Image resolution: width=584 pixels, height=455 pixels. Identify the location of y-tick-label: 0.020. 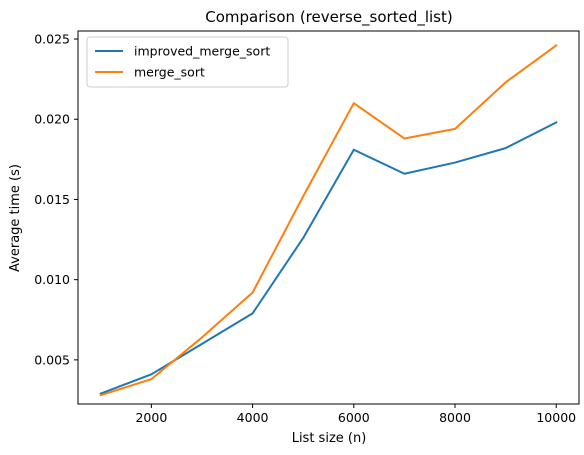
(52, 119).